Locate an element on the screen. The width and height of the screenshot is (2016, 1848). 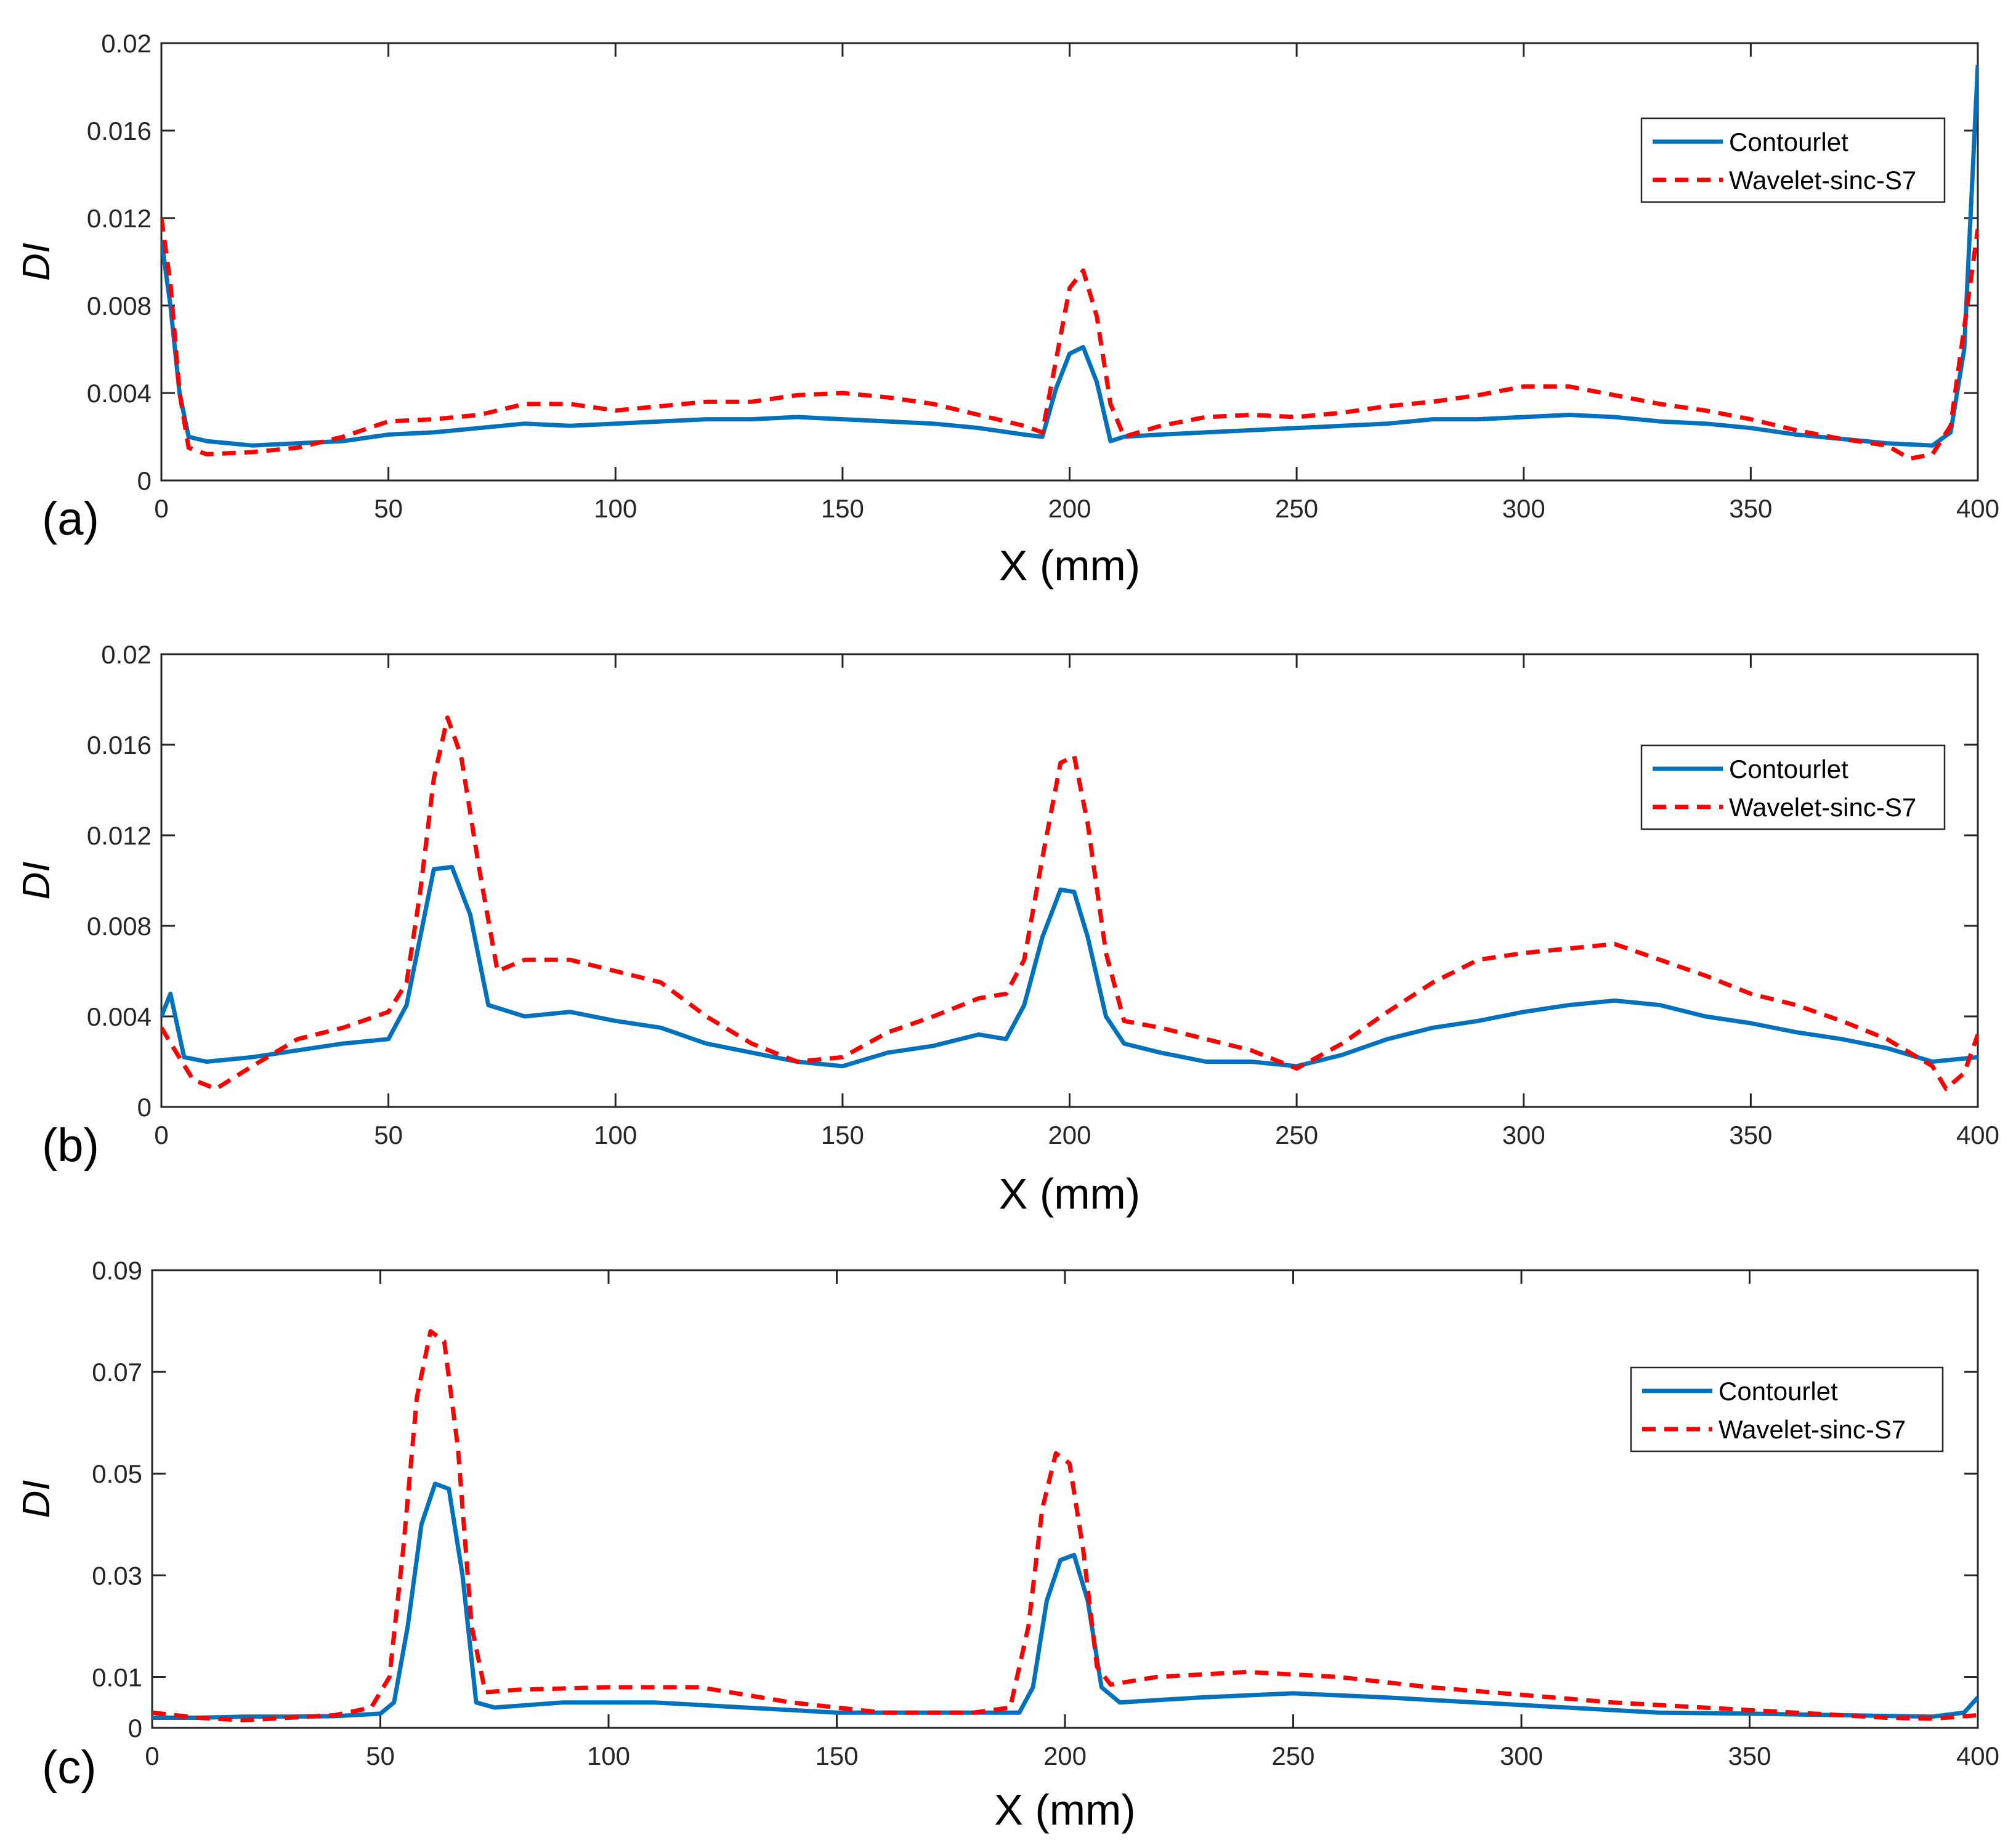
panel-label: (b) is located at coordinates (70, 1145).